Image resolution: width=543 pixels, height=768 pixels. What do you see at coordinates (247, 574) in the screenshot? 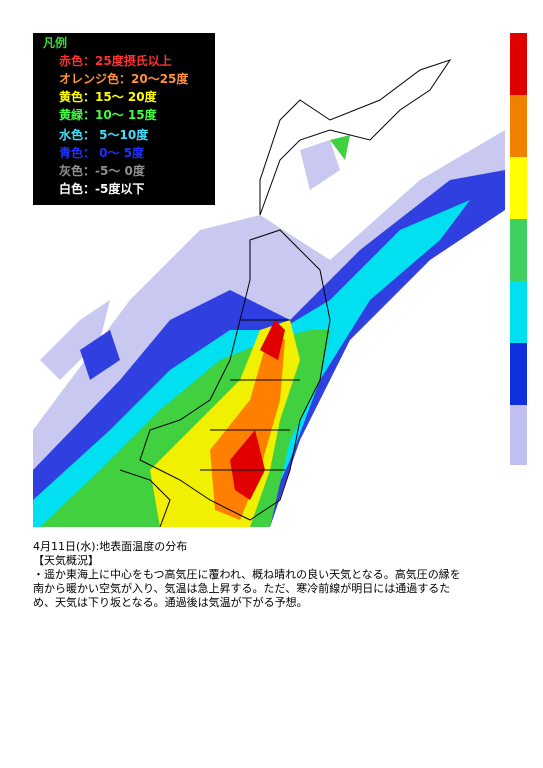
I see `caption-line: ・遥か東海上に中心をもつ高気圧に覆われ、概ね晴れの良い天気となる。高気圧の縁を` at bounding box center [247, 574].